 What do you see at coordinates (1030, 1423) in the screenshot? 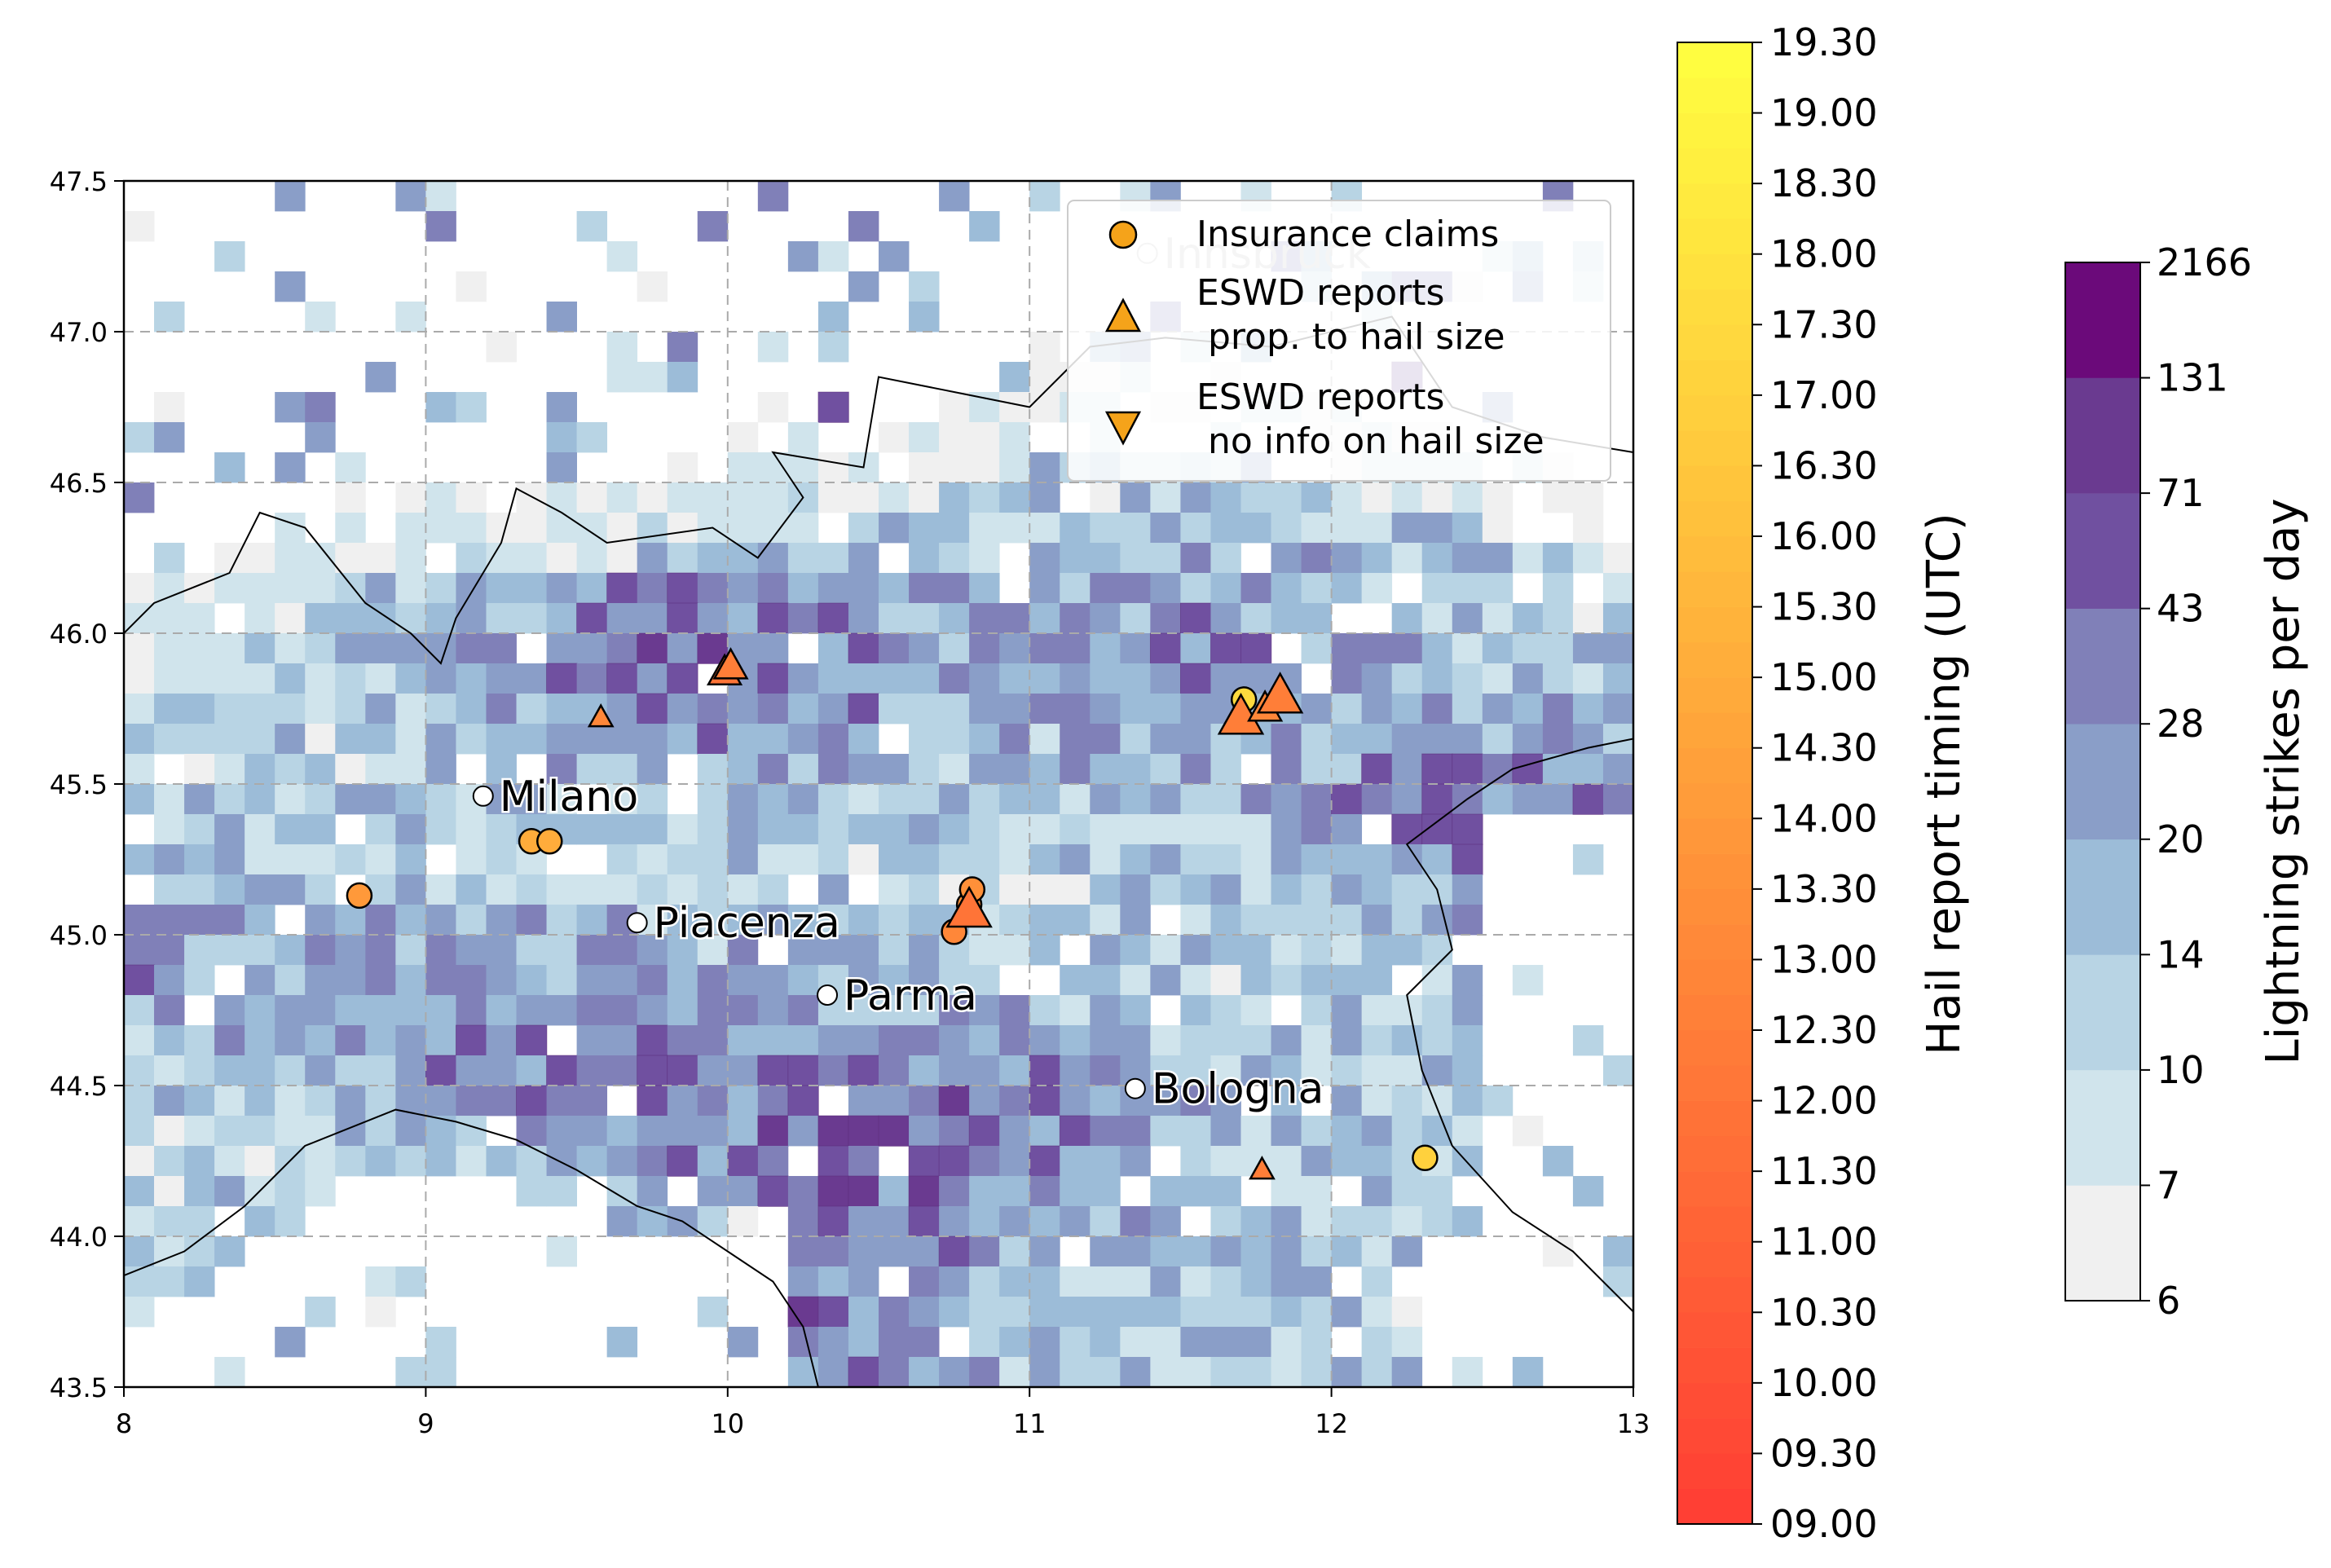
I see `x-tick-label: 11` at bounding box center [1030, 1423].